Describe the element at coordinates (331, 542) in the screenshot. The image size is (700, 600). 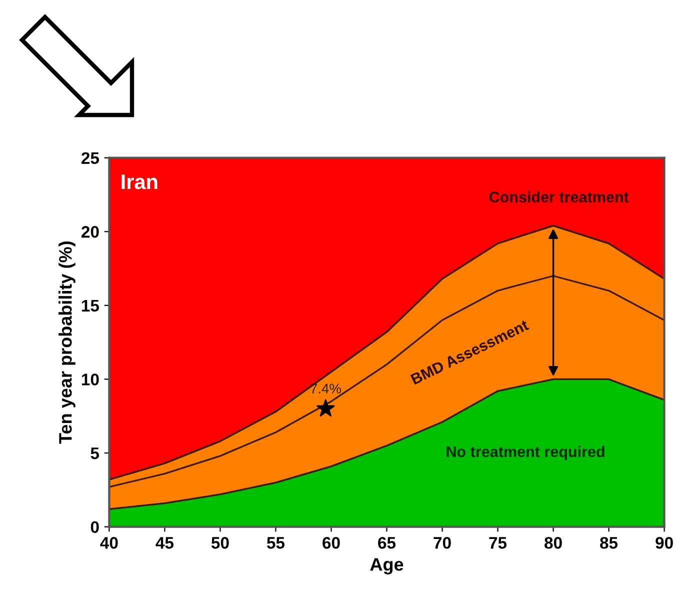
I see `x-tick-label: 60` at that location.